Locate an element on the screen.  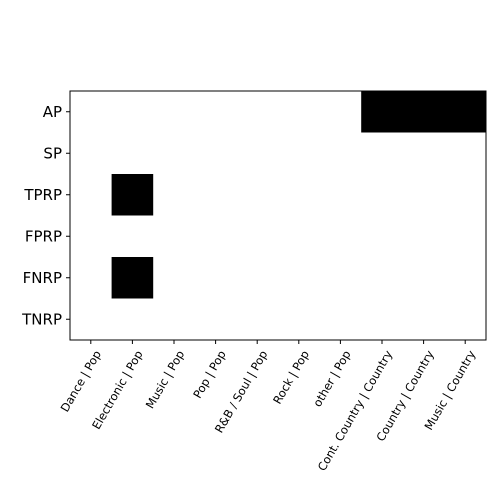
x-tick-label: Rock | Pop is located at coordinates (291, 377).